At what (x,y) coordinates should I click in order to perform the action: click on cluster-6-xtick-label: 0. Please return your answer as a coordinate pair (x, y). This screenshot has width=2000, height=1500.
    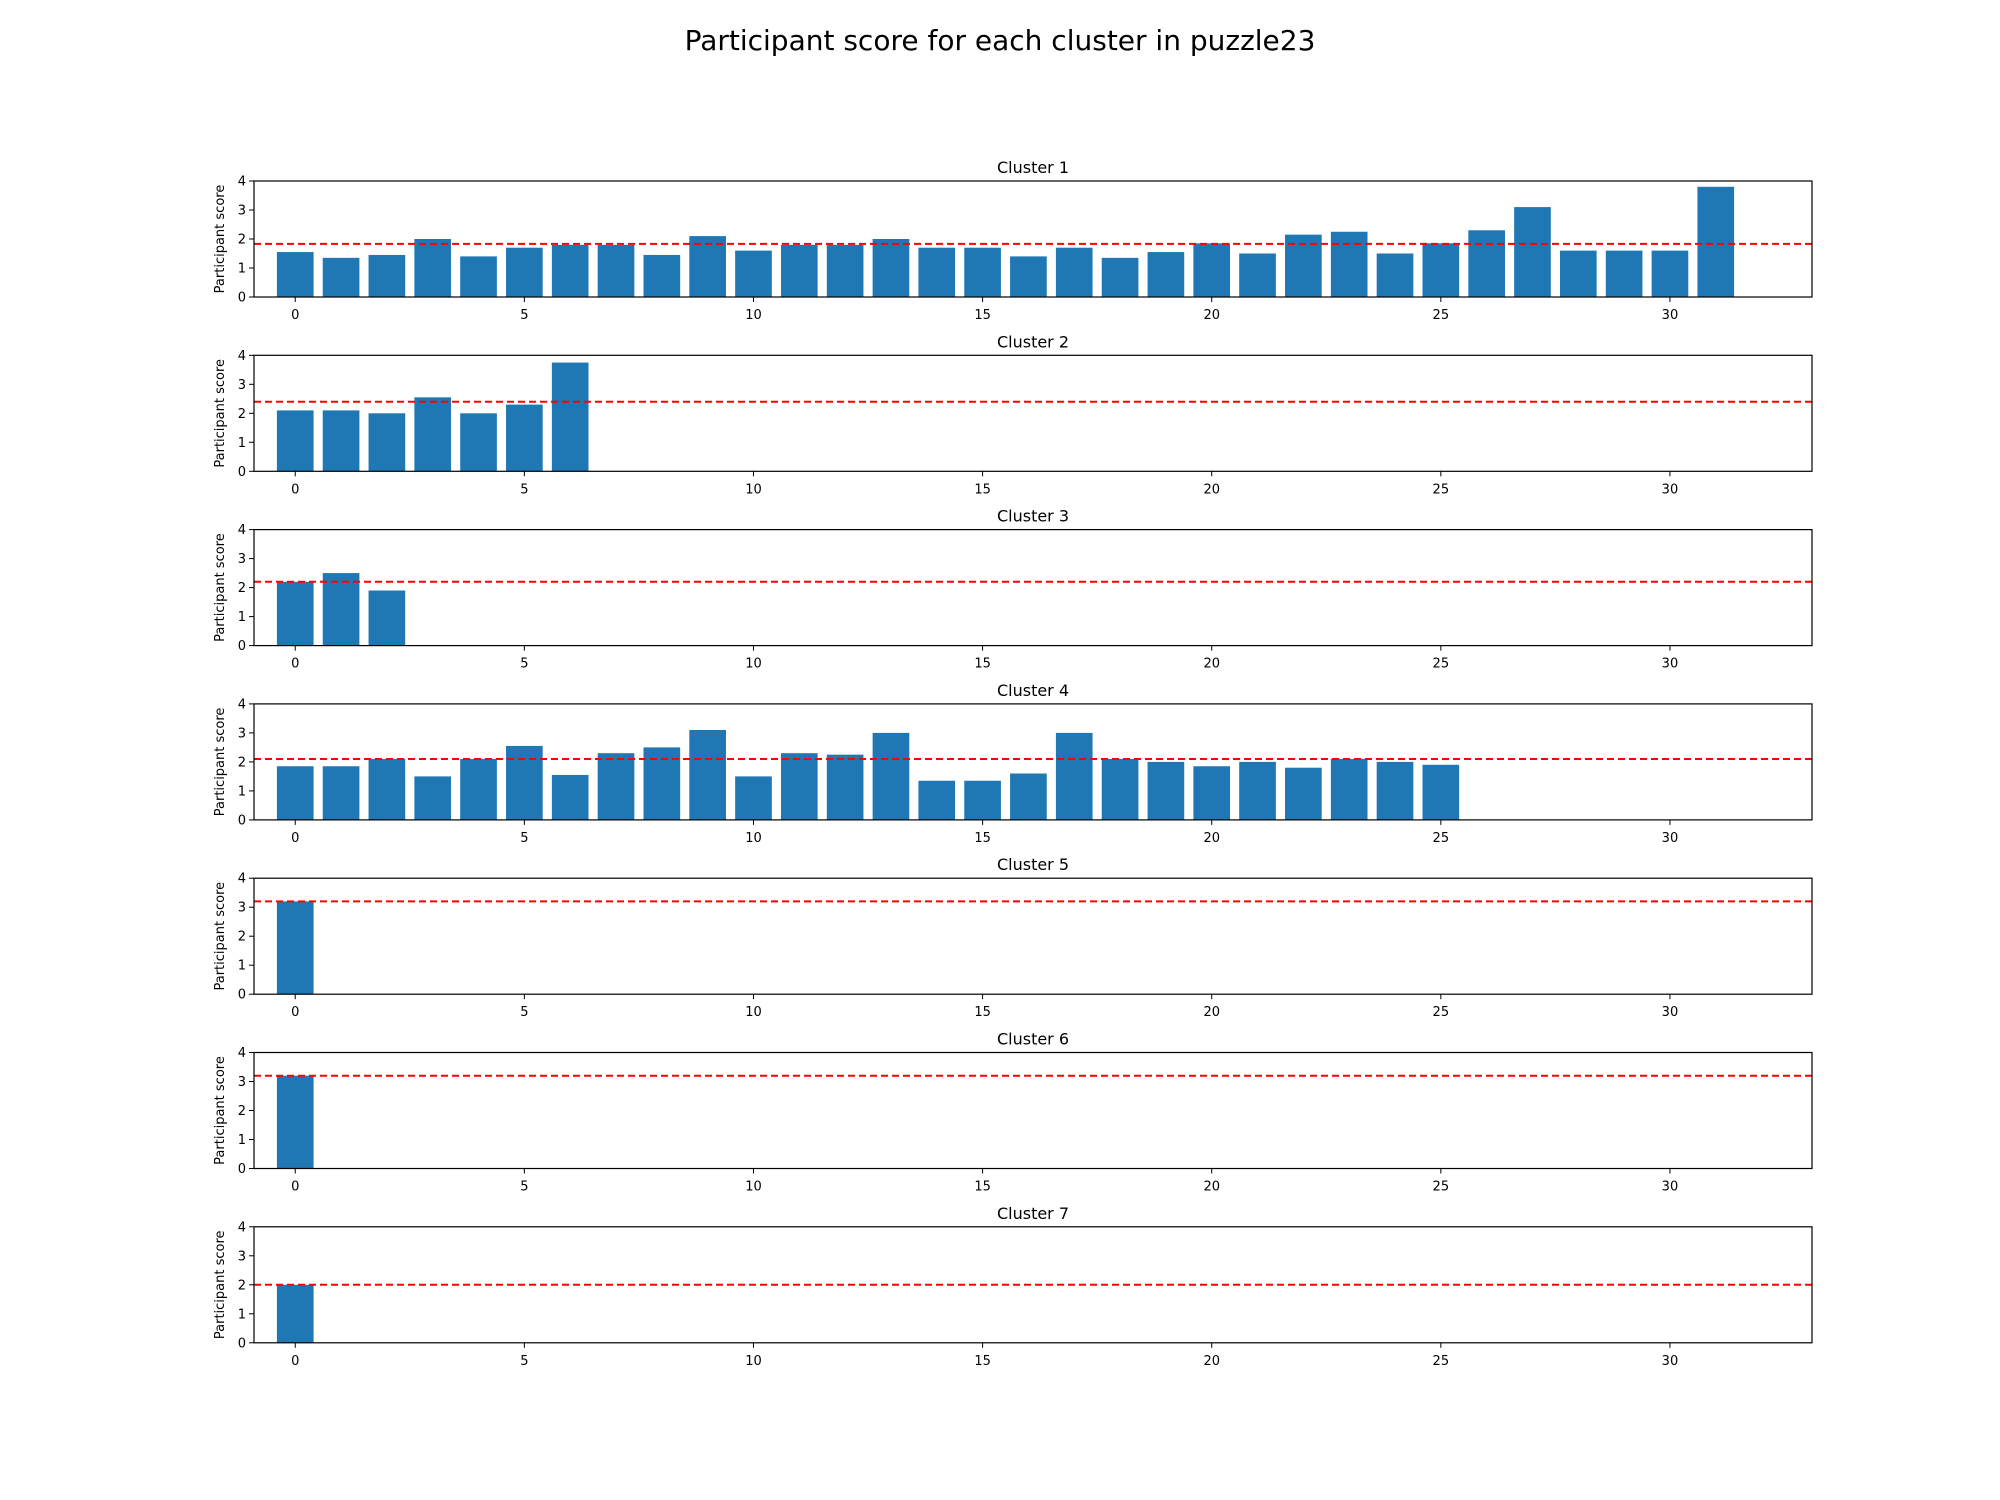
    Looking at the image, I should click on (295, 1187).